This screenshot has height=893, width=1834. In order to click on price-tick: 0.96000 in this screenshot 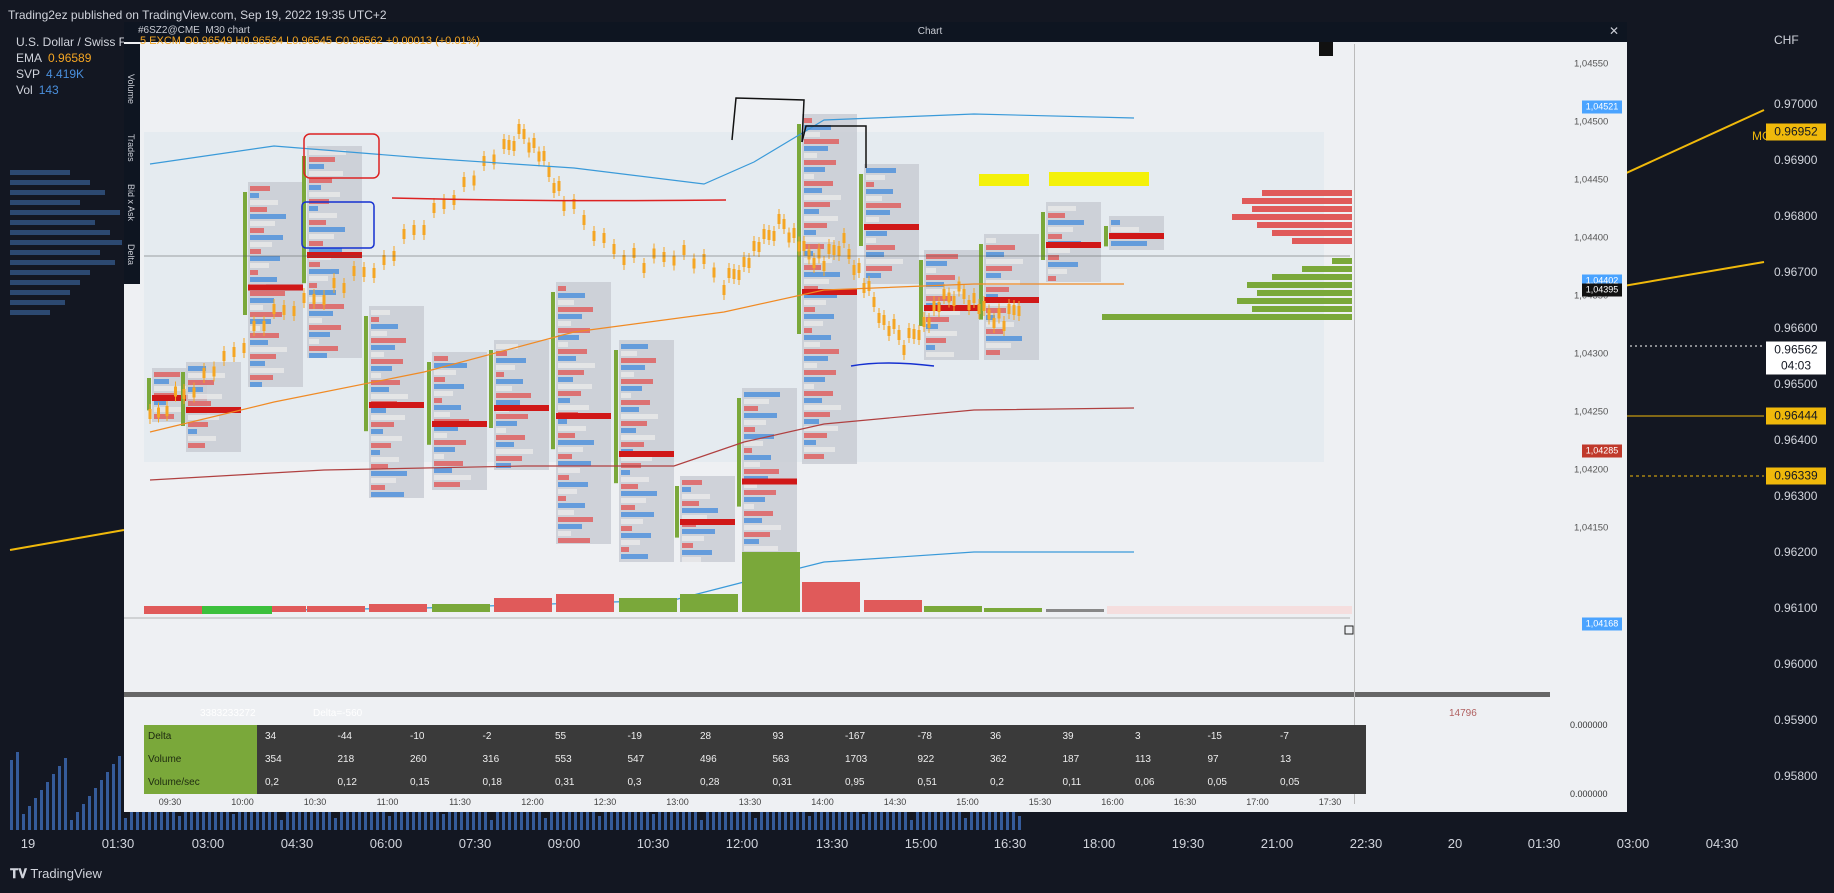, I will do `click(1796, 664)`.